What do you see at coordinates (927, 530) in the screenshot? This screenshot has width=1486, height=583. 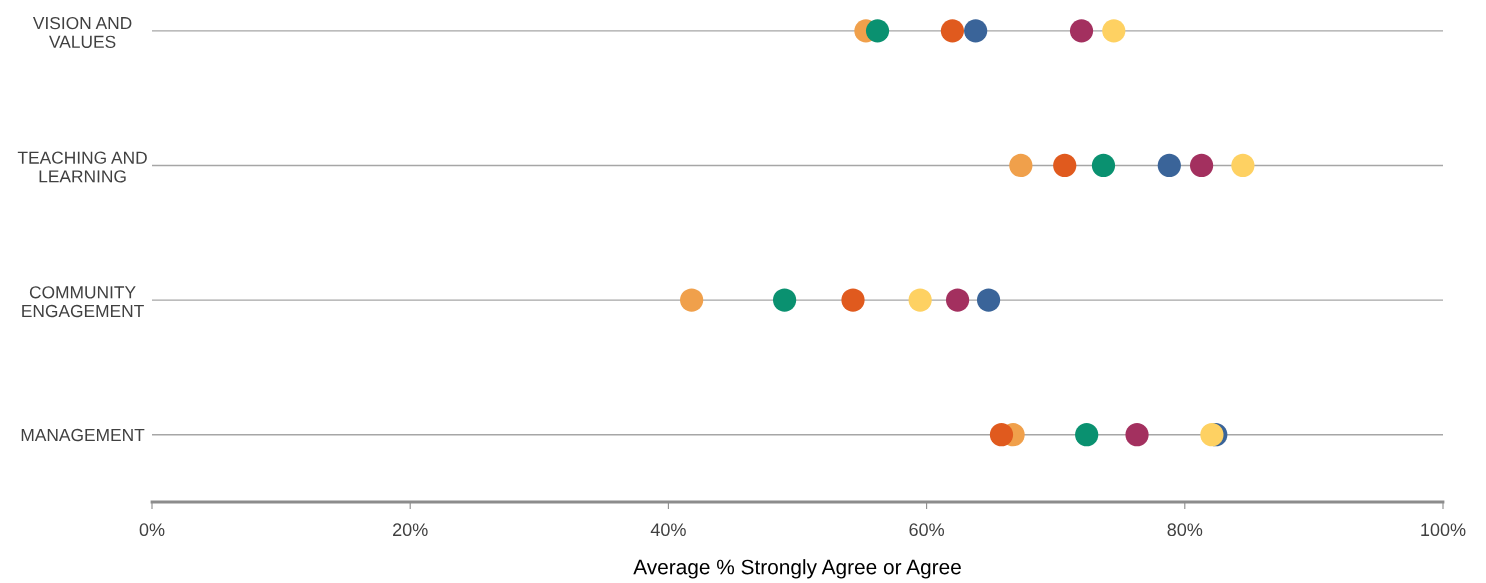 I see `x-tick-label: 60%` at bounding box center [927, 530].